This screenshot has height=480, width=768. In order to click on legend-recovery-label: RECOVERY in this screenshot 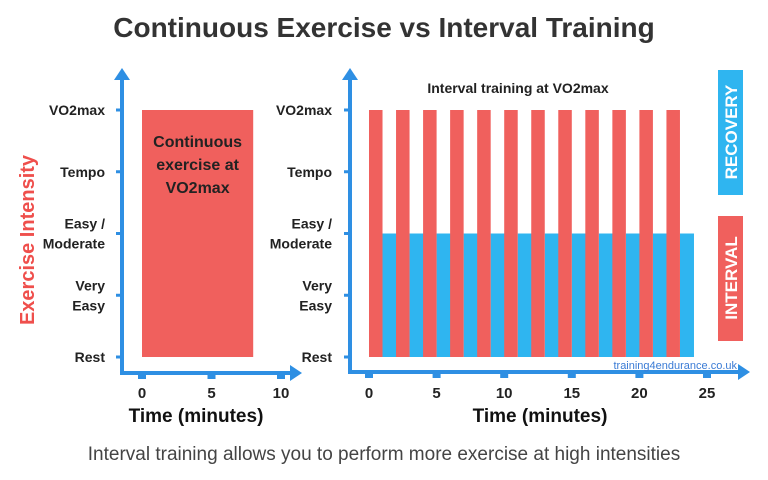, I will do `click(731, 131)`.